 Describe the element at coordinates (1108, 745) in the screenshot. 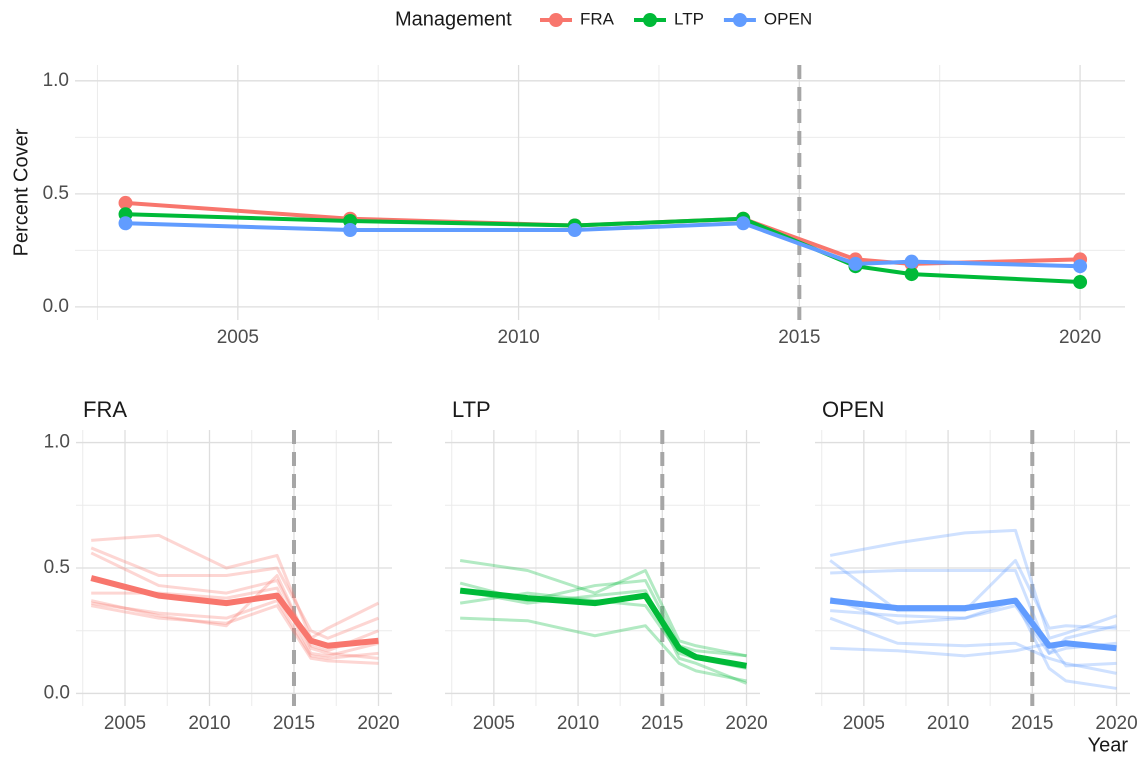

I see `x-axis-title: Year` at that location.